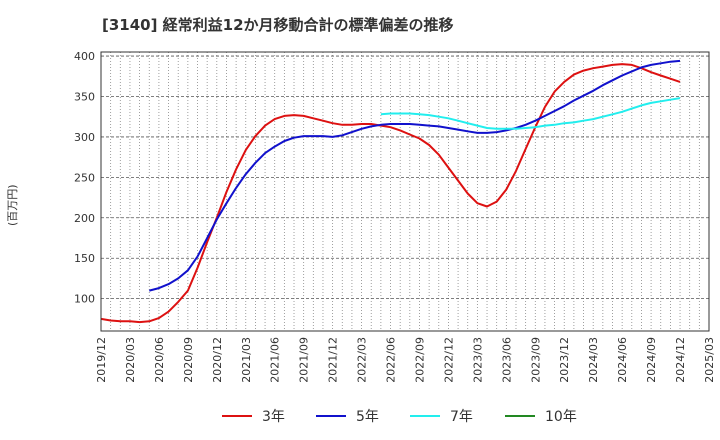 The width and height of the screenshot is (720, 440). Describe the element at coordinates (246, 360) in the screenshot. I see `x-tick-label: 2021/03` at that location.